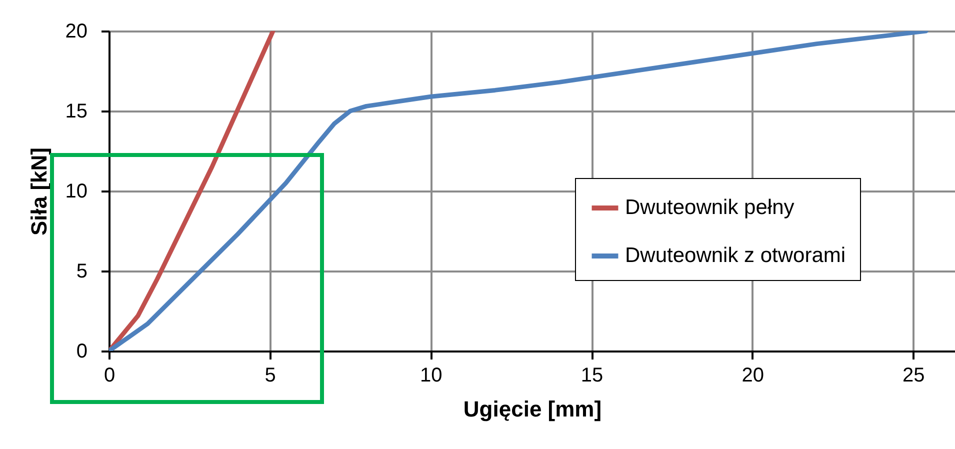 The height and width of the screenshot is (449, 955). I want to click on x-tick-label: 25, so click(913, 375).